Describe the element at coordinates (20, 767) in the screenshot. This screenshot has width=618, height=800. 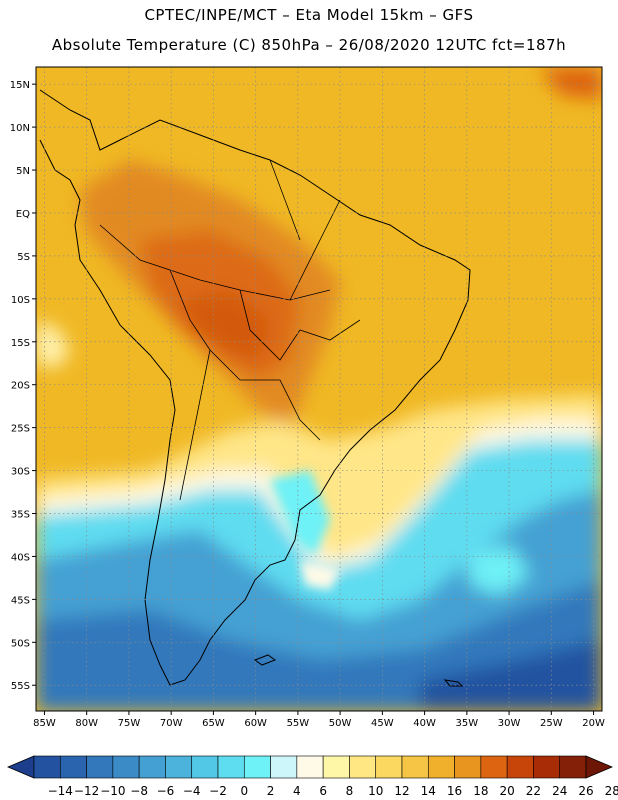
I see `colorbar-min-arrow` at that location.